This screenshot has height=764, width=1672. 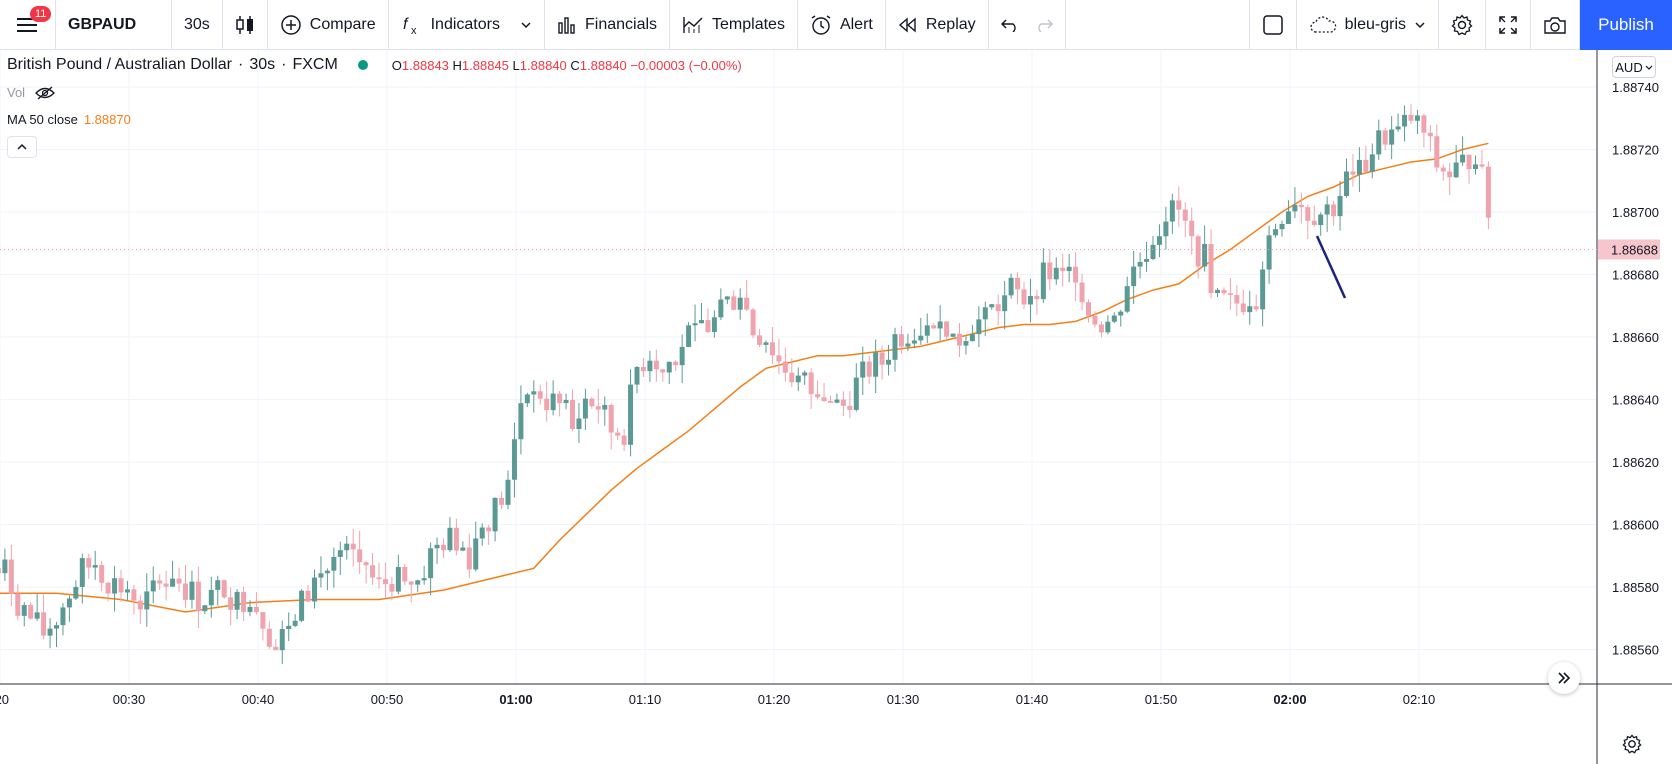 I want to click on unnamed-layout-button, so click(x=1273, y=25).